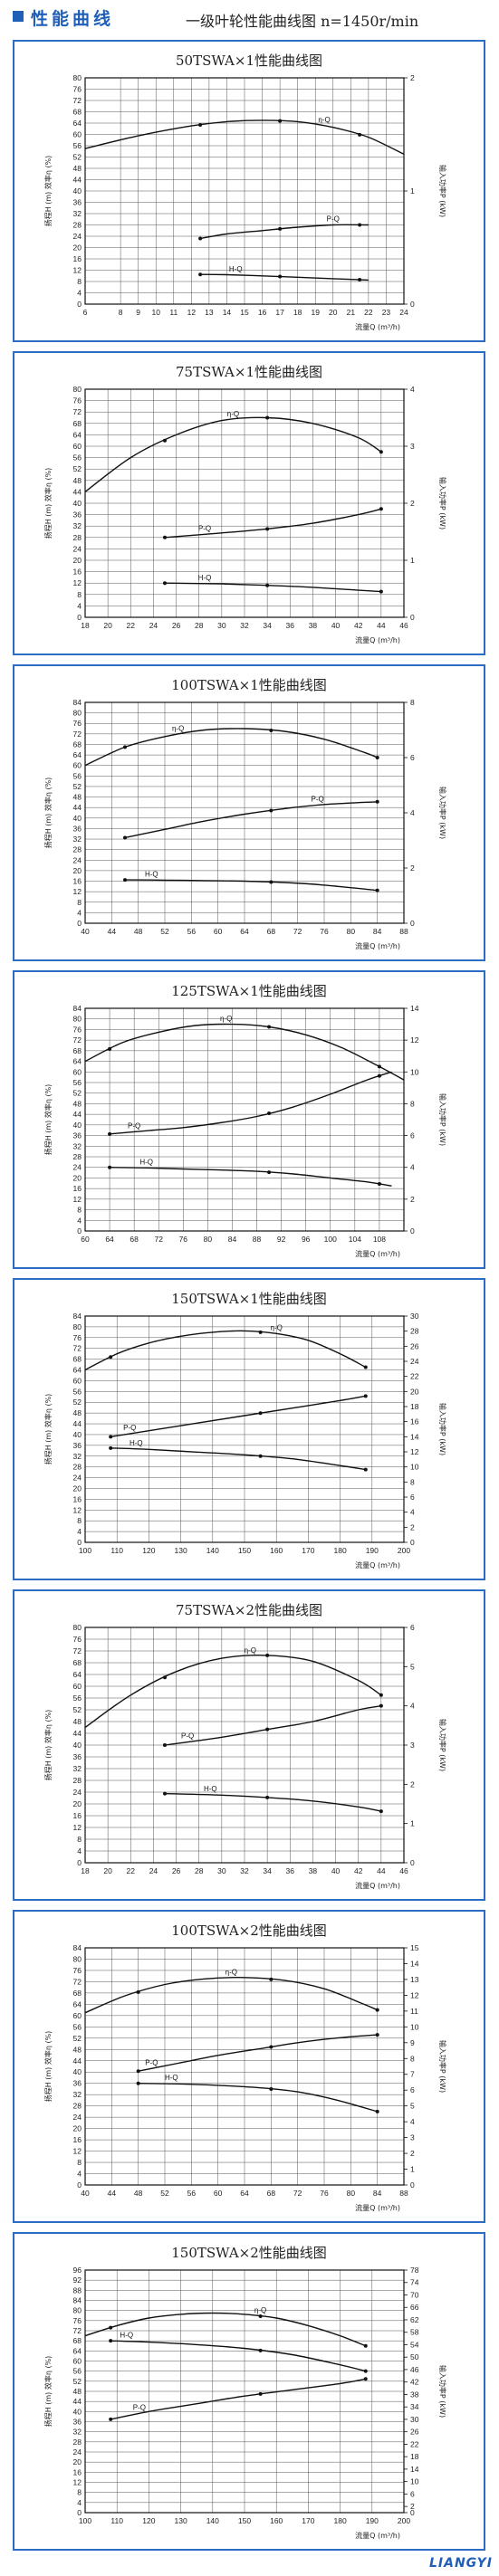  What do you see at coordinates (199, 1870) in the screenshot?
I see `x-tick-label: 28` at bounding box center [199, 1870].